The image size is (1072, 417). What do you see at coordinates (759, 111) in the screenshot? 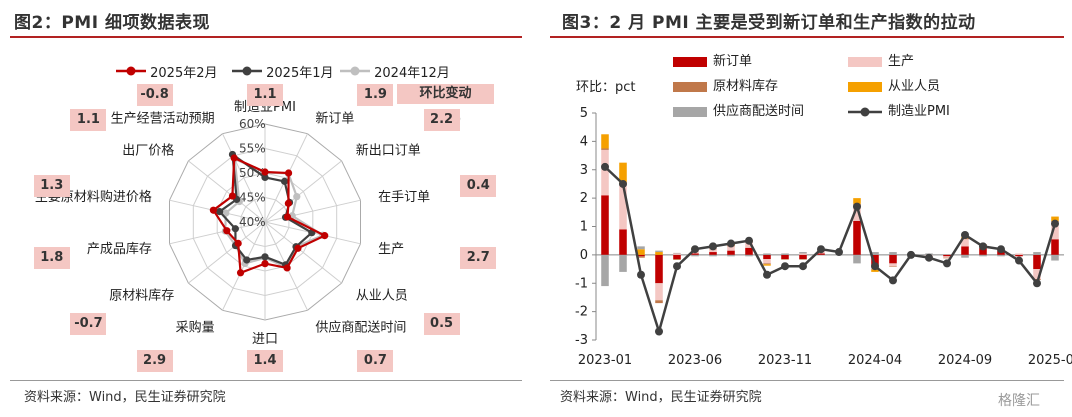
I see `legend-label-delivery: 供应商配送时间` at bounding box center [759, 111].